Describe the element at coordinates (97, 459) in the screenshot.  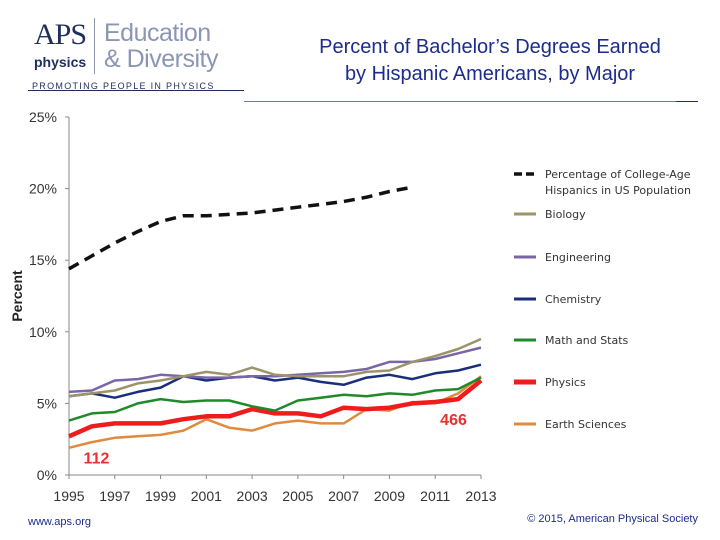
I see `data-annotation: 112` at that location.